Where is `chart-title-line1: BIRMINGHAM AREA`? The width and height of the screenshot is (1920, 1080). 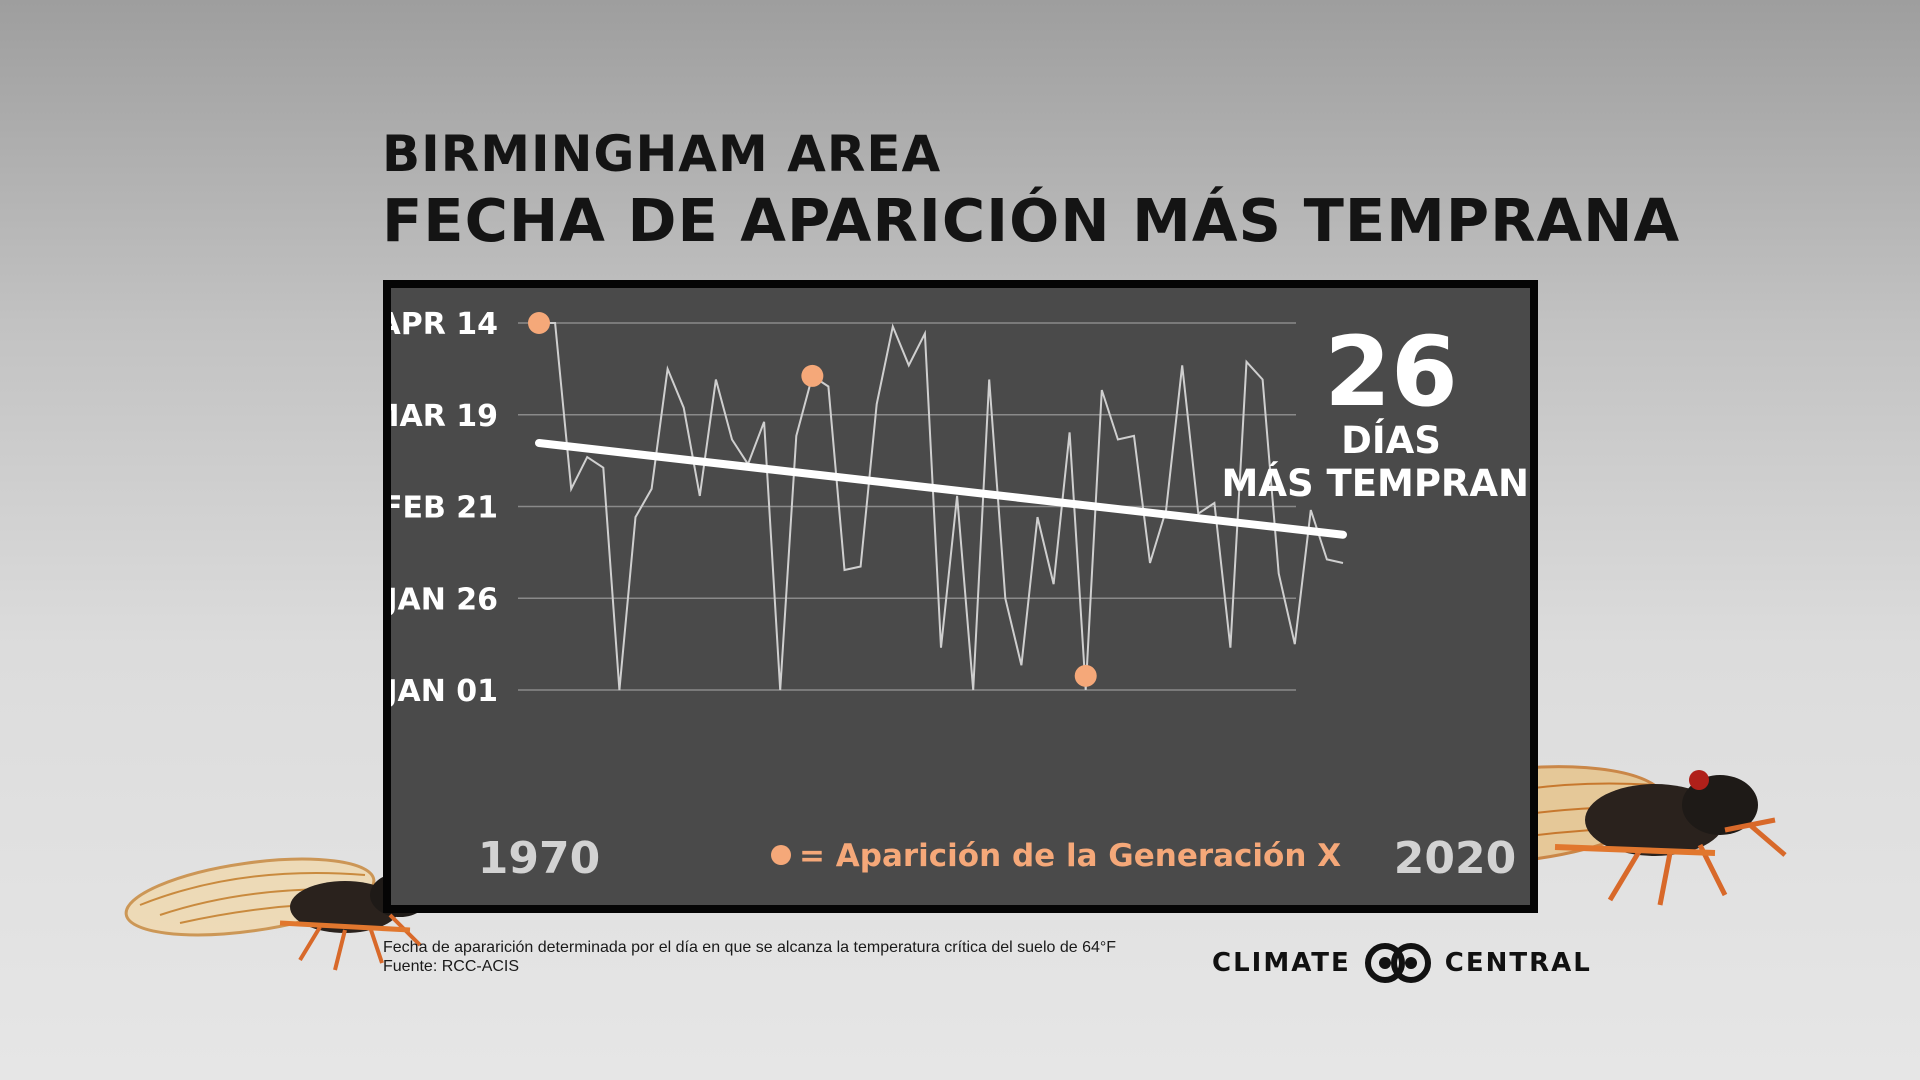 chart-title-line1: BIRMINGHAM AREA is located at coordinates (662, 154).